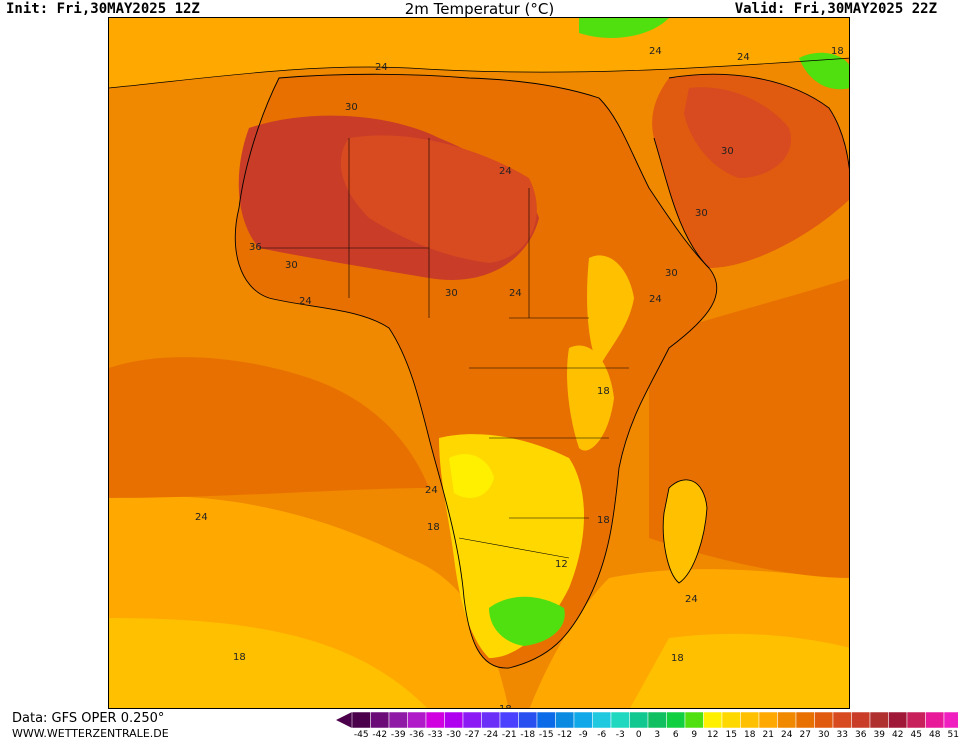 This screenshot has height=741, width=959. Describe the element at coordinates (479, 73) in the screenshot. I see `europe-coastline` at that location.